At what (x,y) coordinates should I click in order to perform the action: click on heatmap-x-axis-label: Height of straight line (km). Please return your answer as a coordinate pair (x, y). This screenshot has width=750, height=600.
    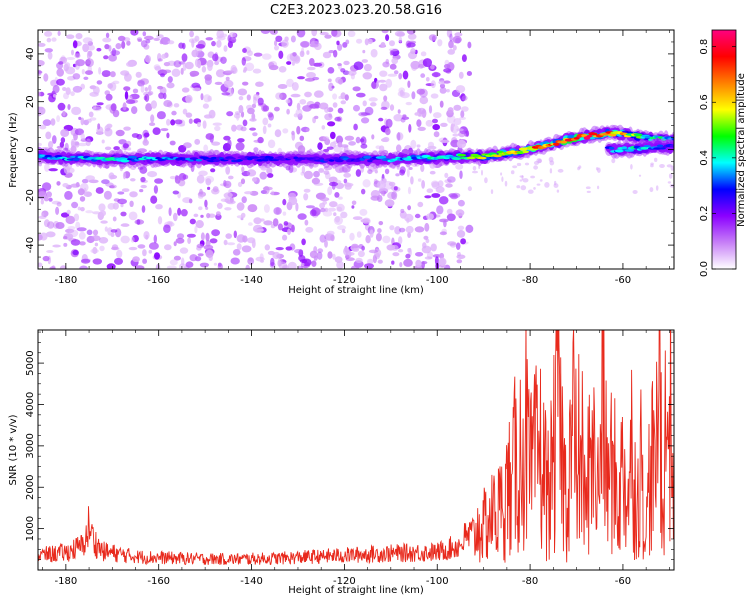
    Looking at the image, I should click on (356, 290).